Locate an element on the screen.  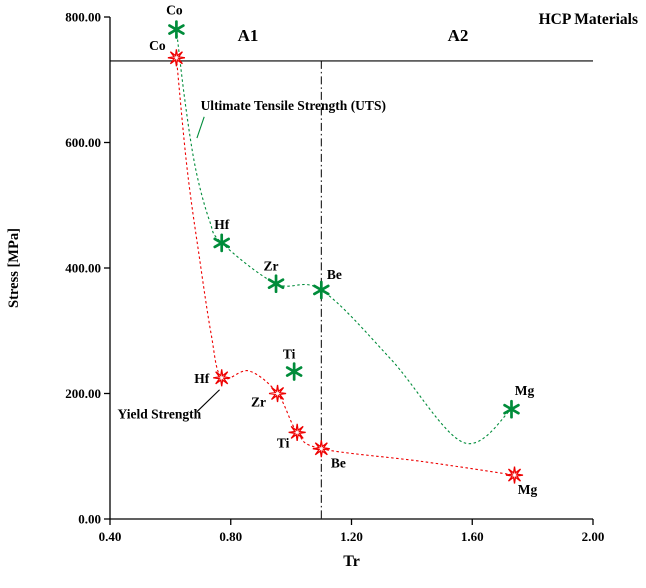
yield-label: Yield Strength is located at coordinates (160, 414).